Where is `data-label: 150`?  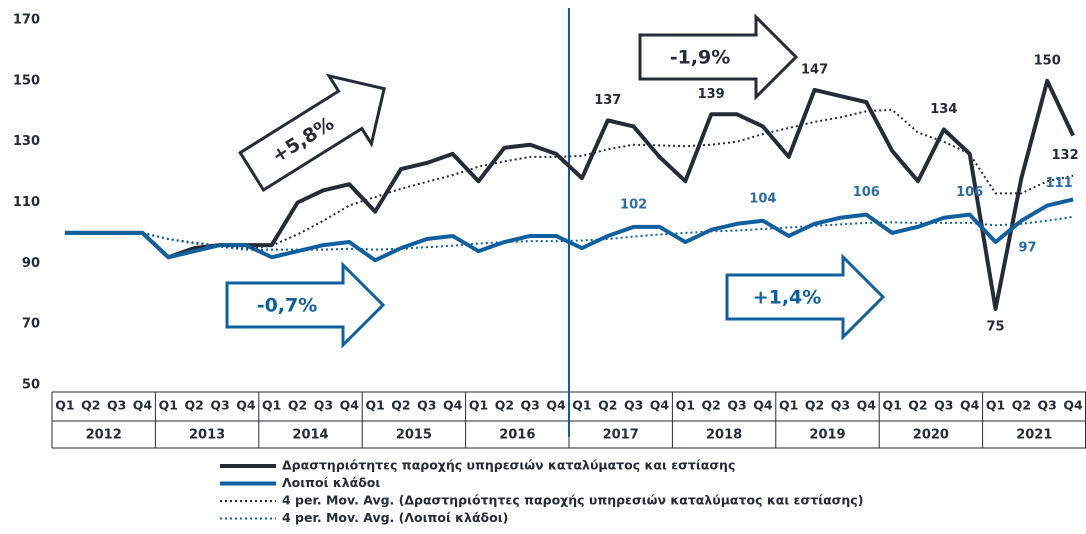
data-label: 150 is located at coordinates (1047, 60).